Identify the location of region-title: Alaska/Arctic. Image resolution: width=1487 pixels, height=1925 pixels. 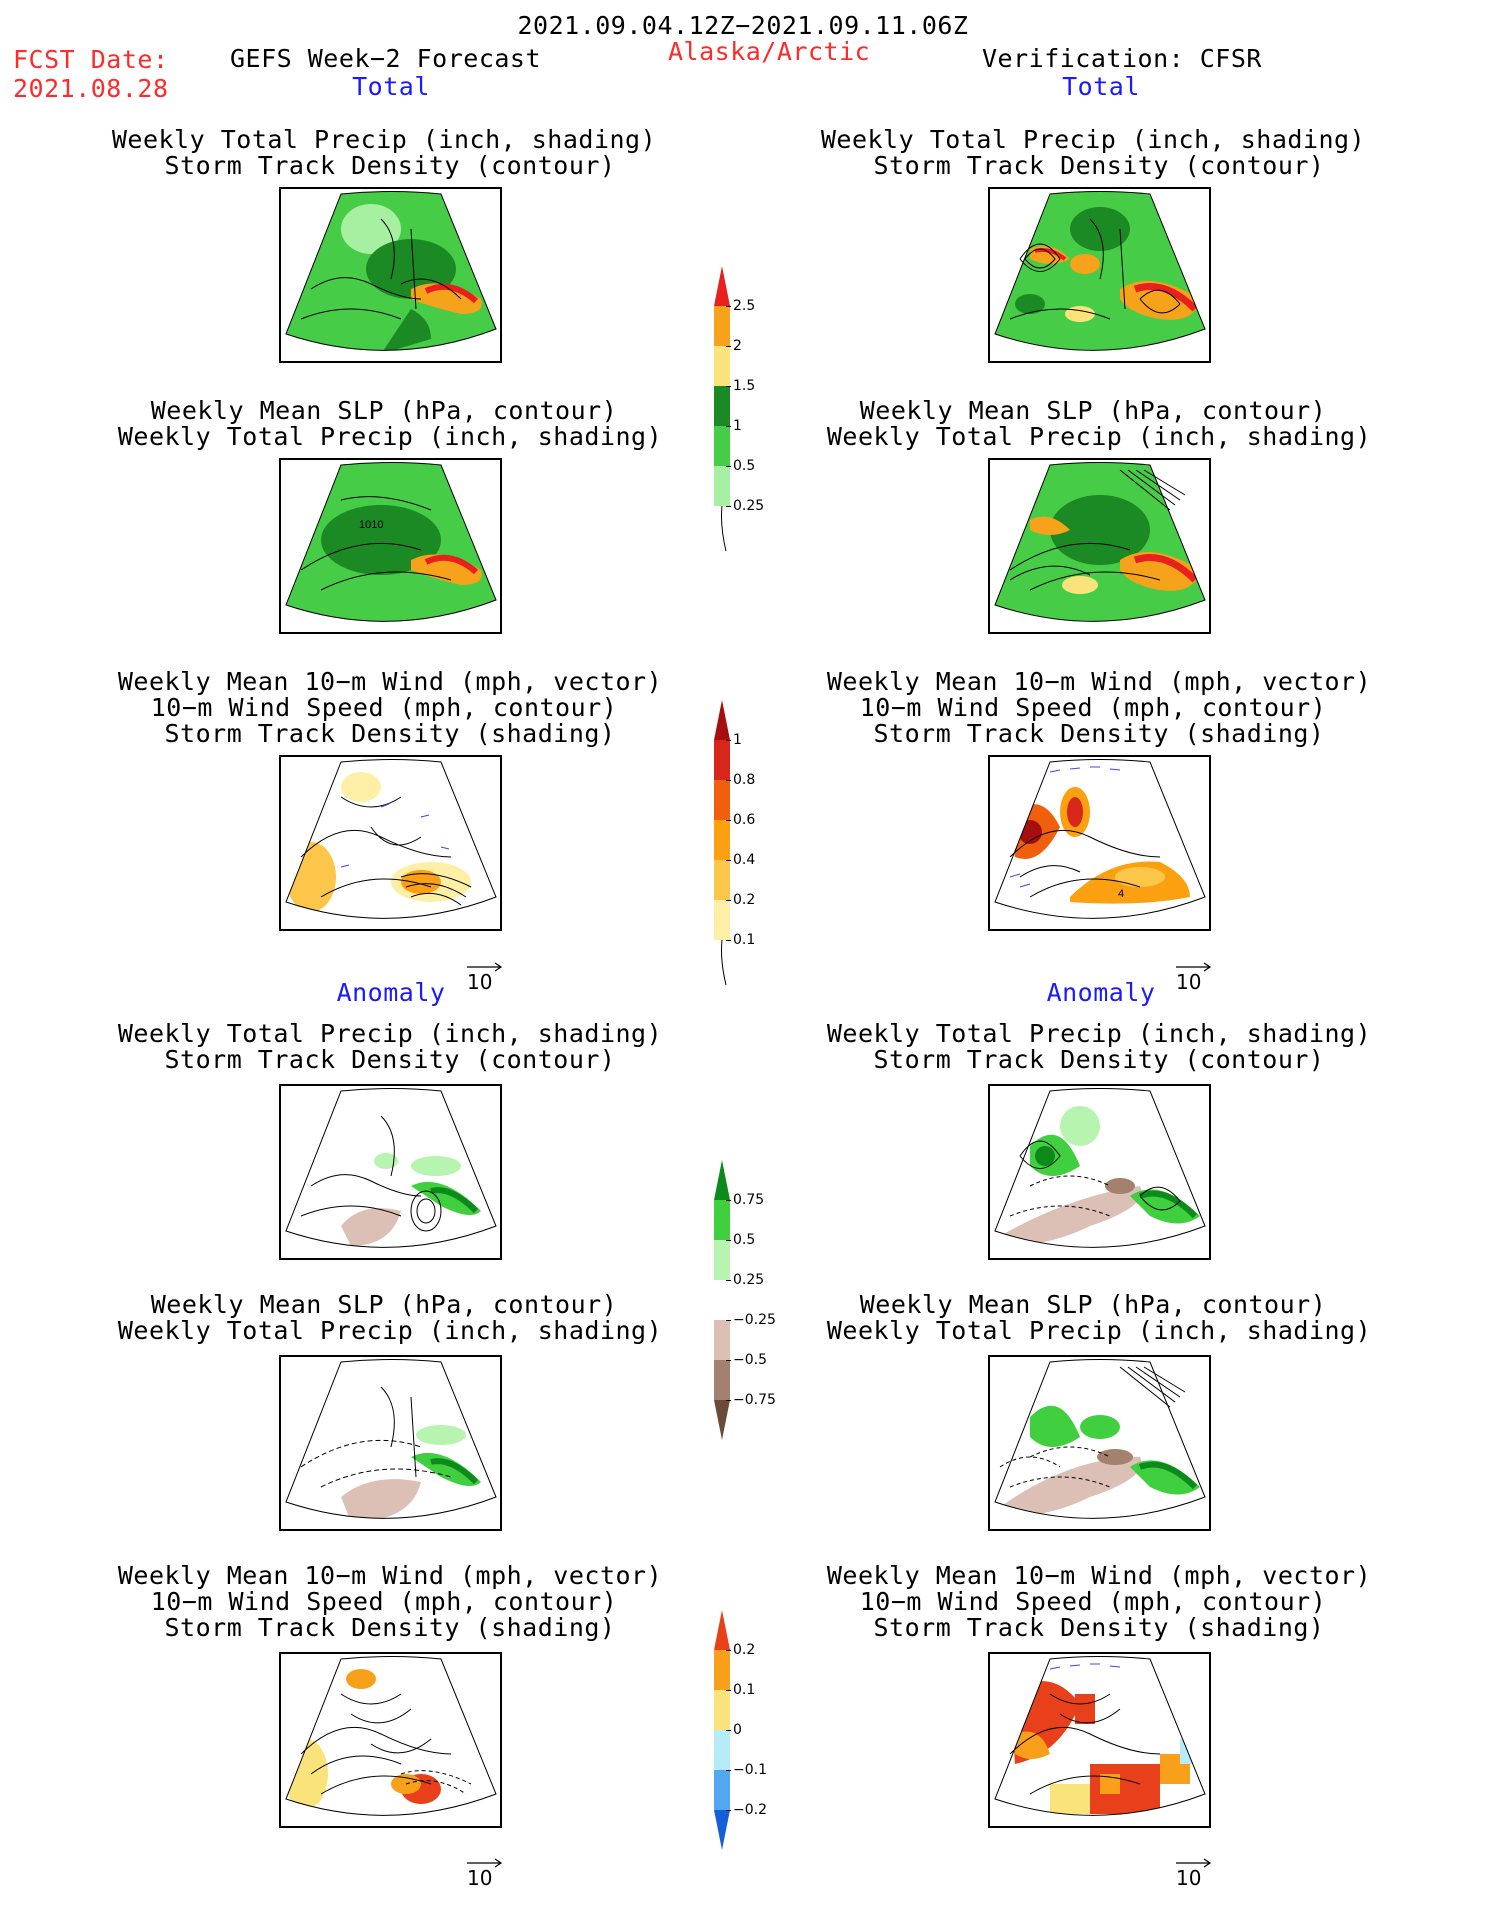
(769, 51).